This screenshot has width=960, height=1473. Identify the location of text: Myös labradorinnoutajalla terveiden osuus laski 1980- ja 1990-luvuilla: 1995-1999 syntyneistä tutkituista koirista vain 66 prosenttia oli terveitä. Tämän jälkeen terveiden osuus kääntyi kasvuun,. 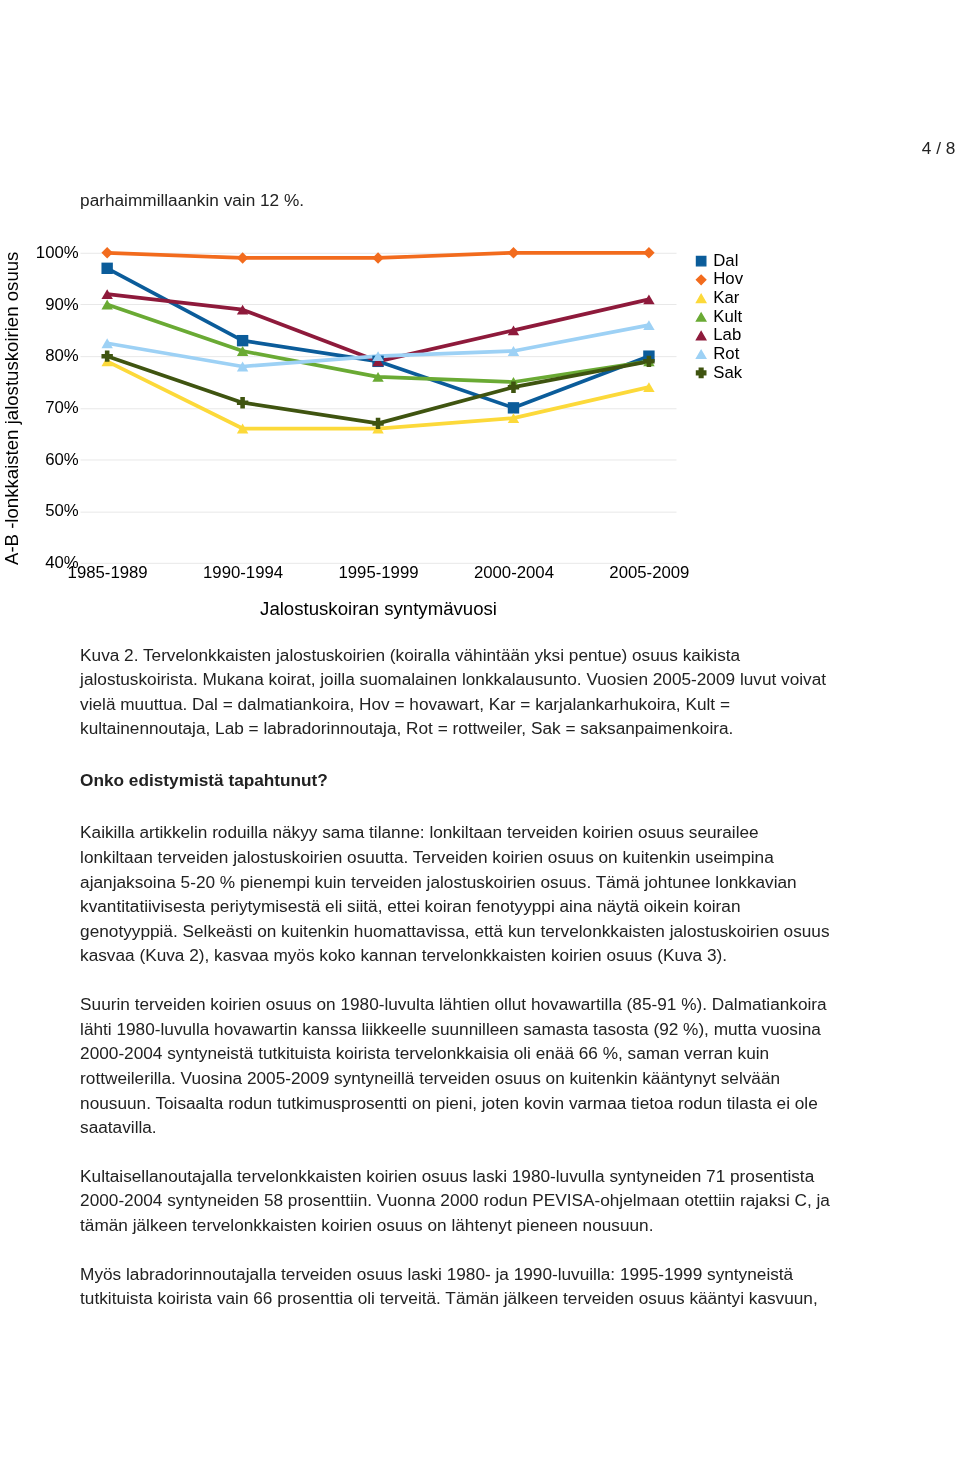
(449, 1286).